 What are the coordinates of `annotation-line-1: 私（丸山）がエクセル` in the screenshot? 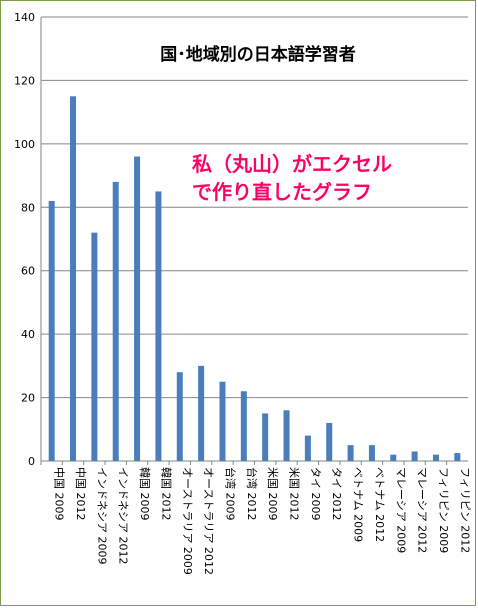 It's located at (292, 164).